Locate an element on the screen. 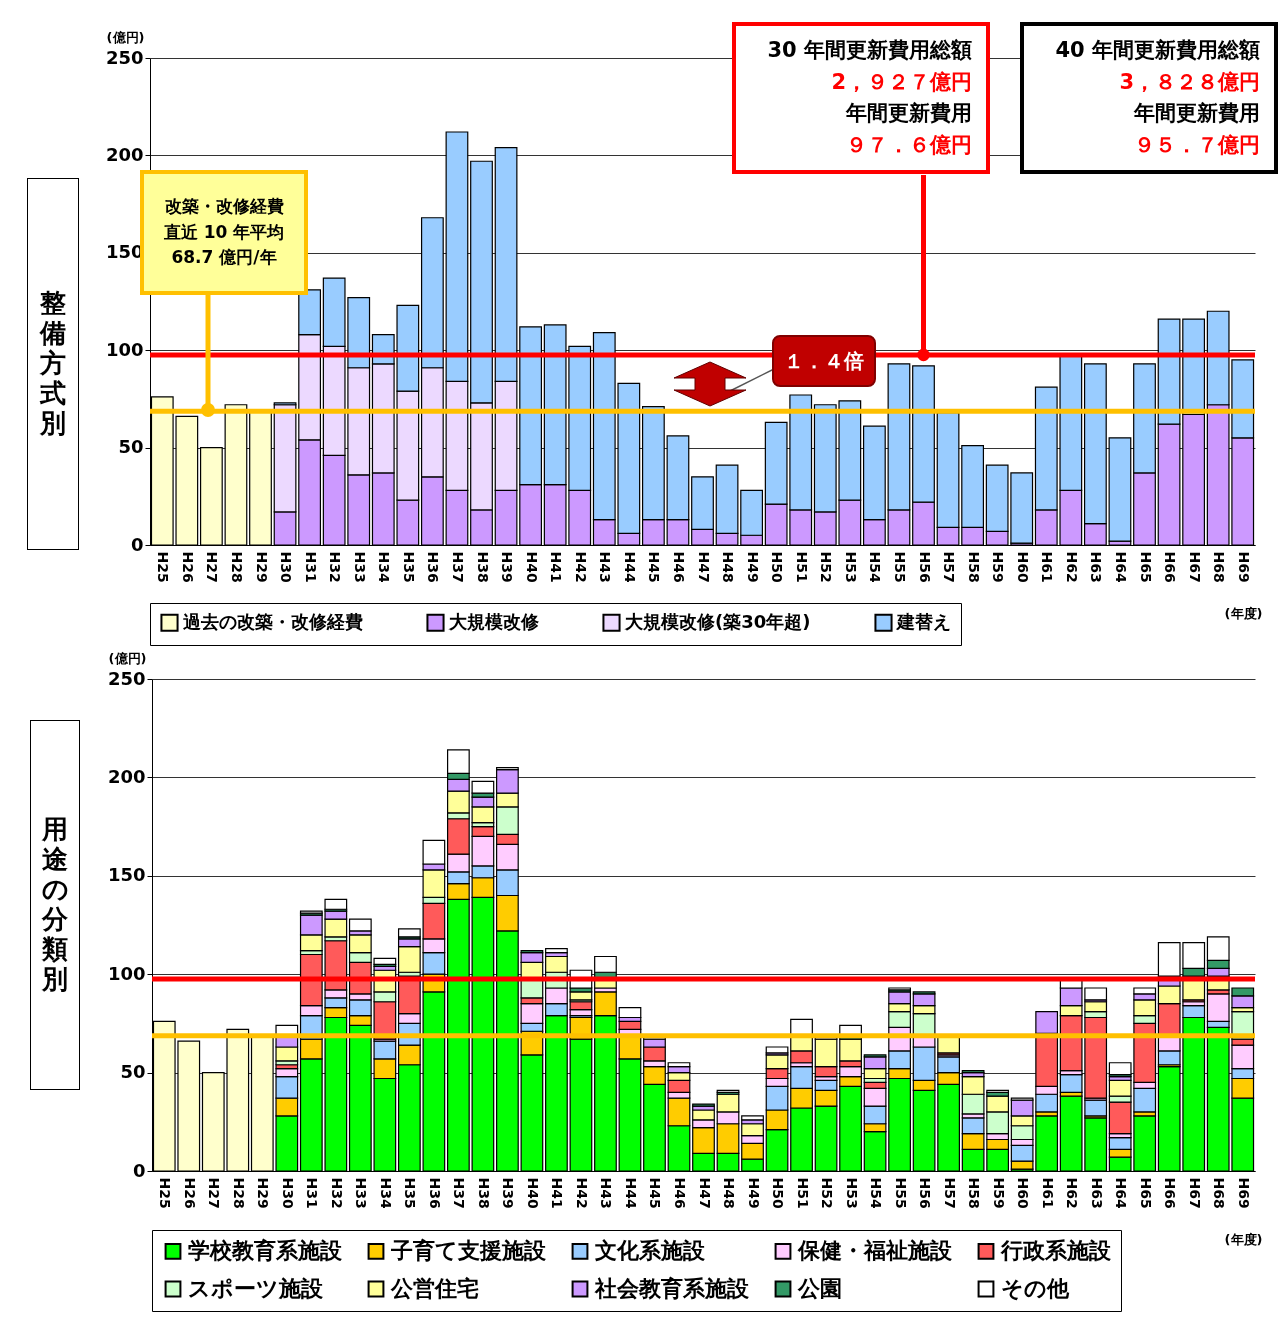 The image size is (1287, 1342). y-tick-label: 150 is located at coordinates (126, 875).